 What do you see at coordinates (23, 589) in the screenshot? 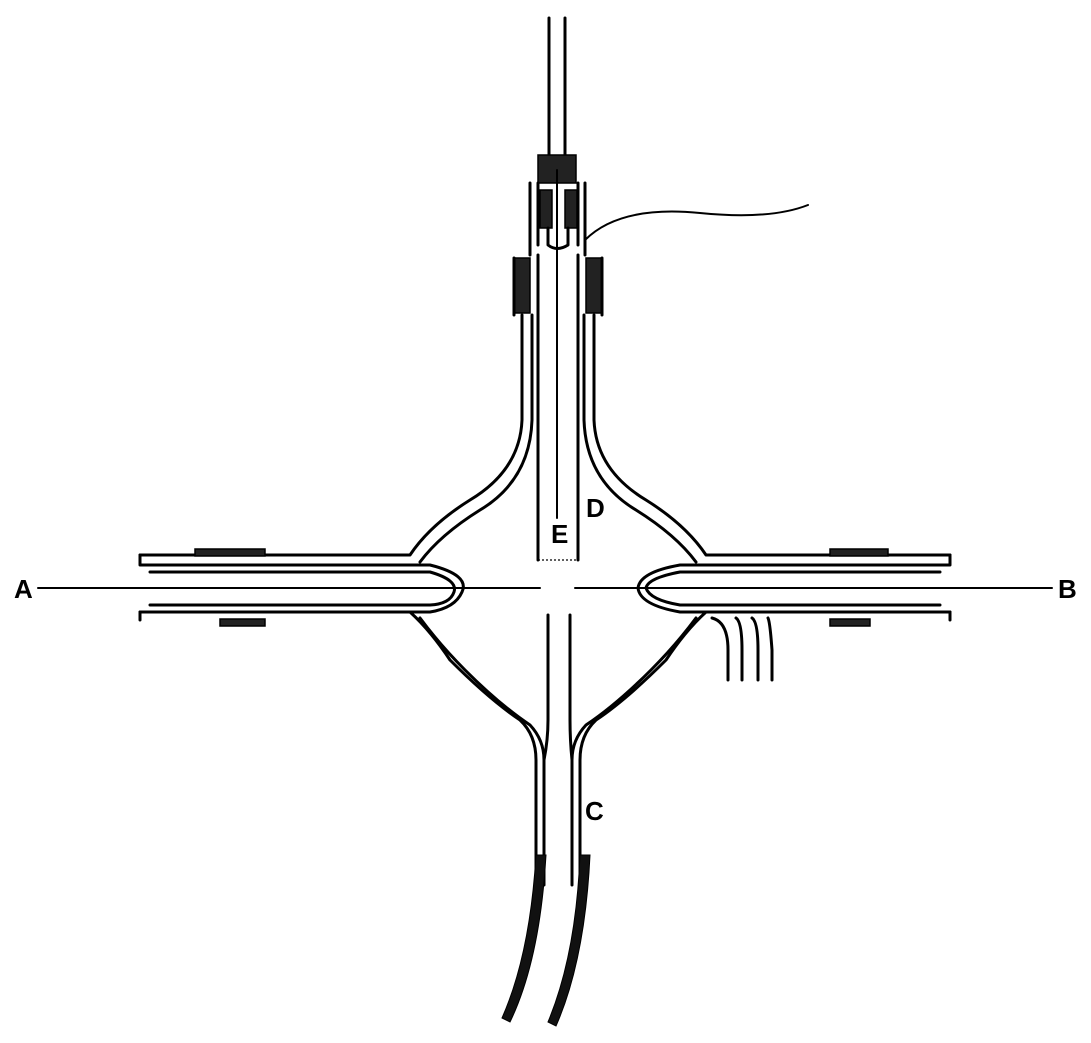
I see `label-a: A` at bounding box center [23, 589].